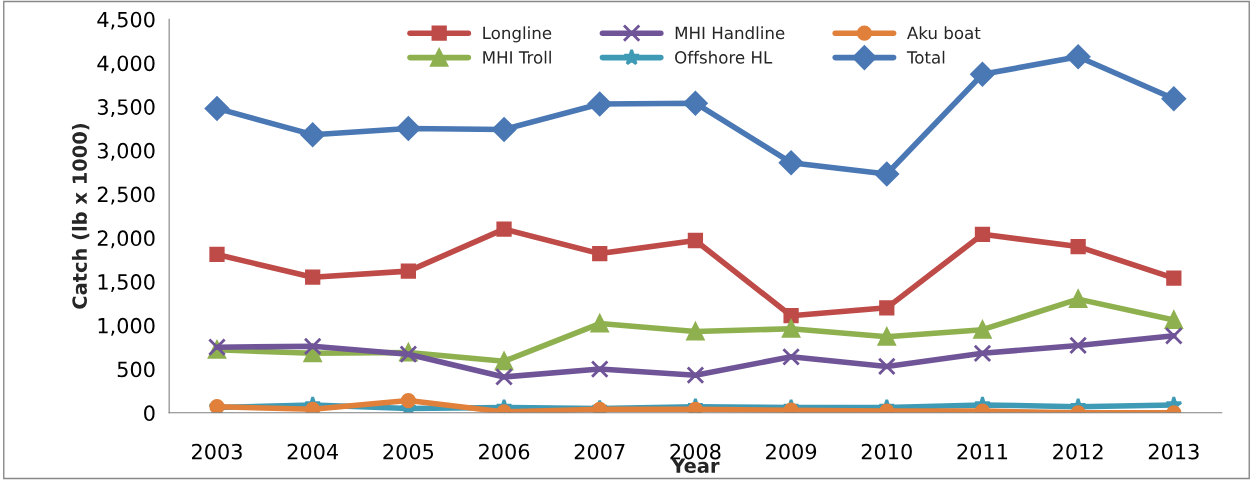  Describe the element at coordinates (126, 326) in the screenshot. I see `y-tick-label: 1,000` at that location.